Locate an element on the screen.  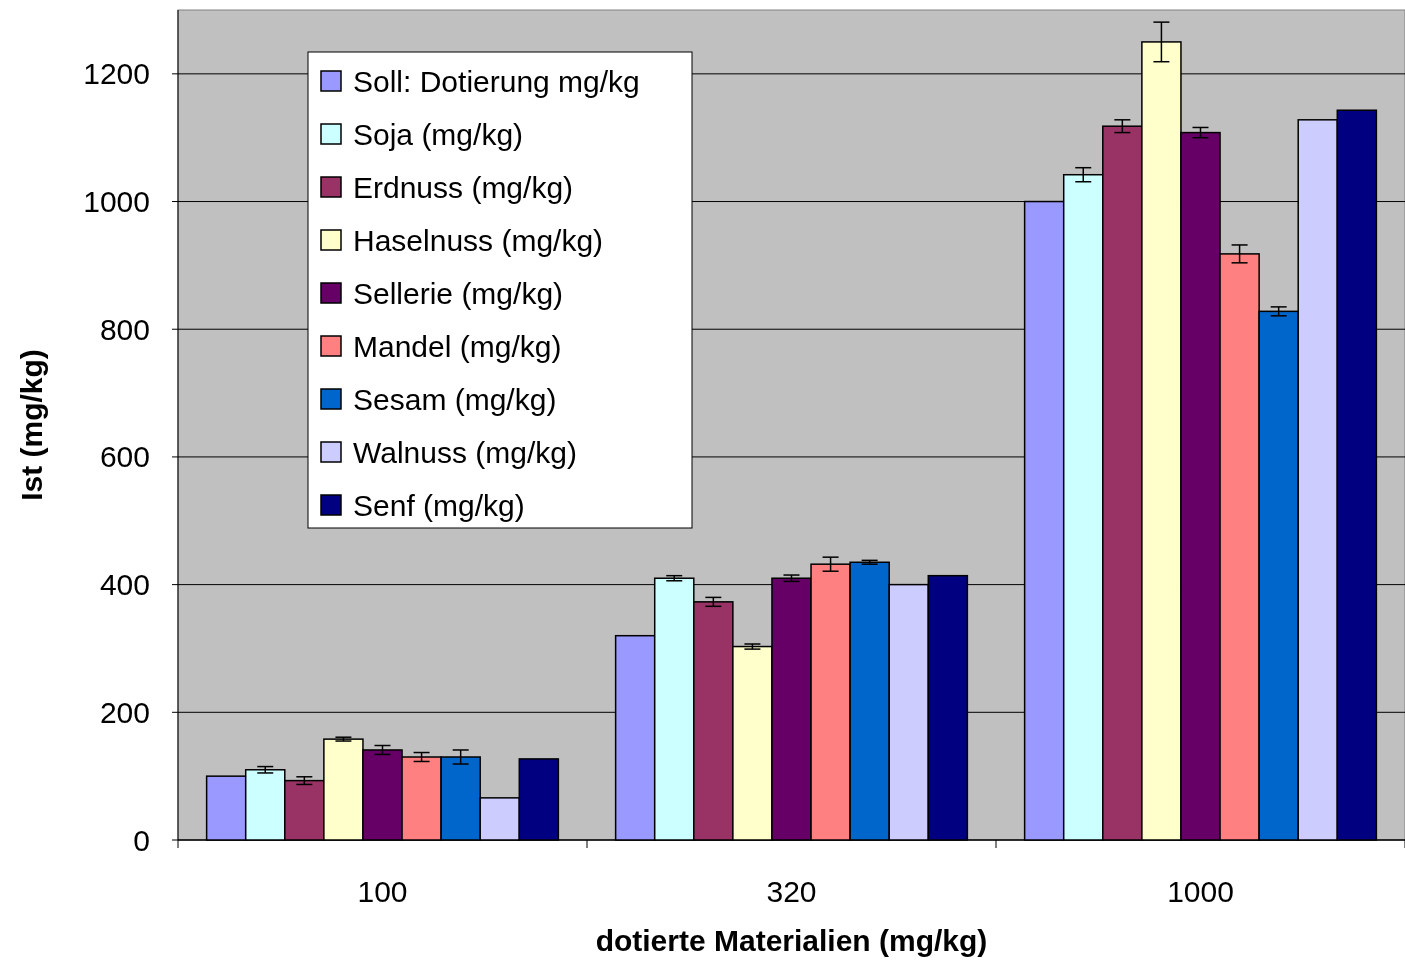
x-tick-label: 1000 is located at coordinates (1200, 891).